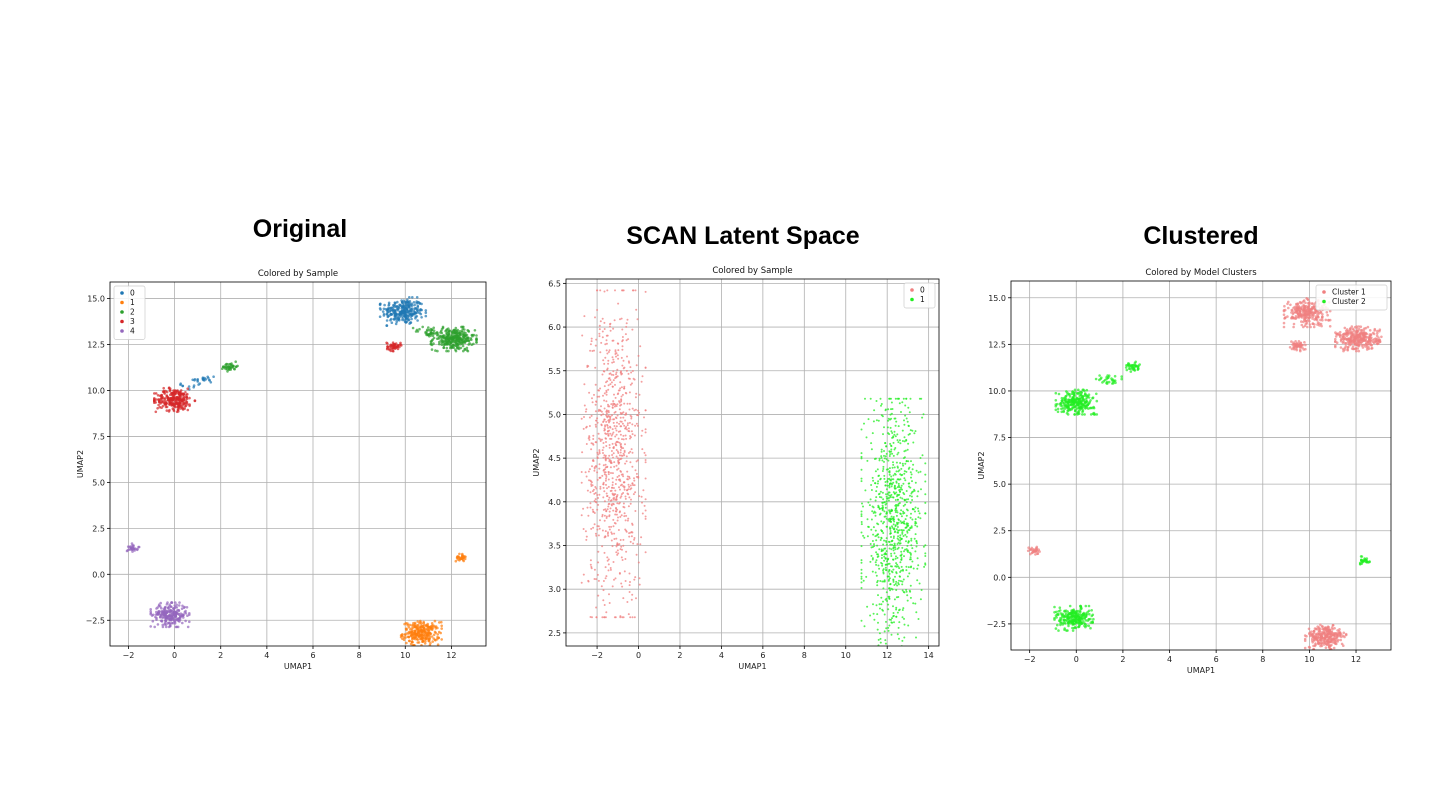 The width and height of the screenshot is (1440, 810). What do you see at coordinates (752, 666) in the screenshot?
I see `x-axis-label: UMAP1` at bounding box center [752, 666].